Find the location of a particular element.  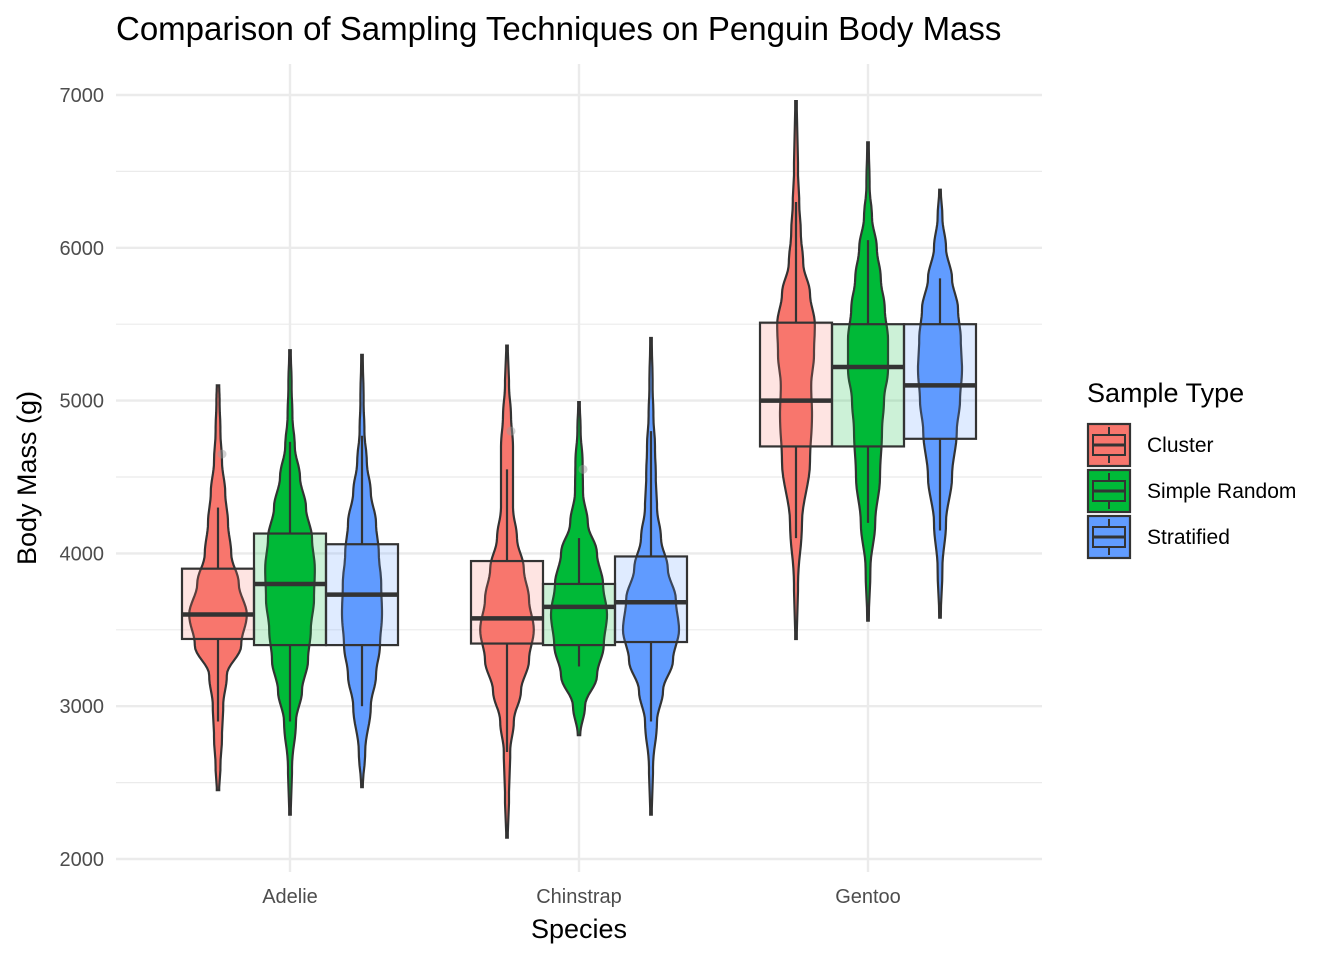

y-tick-label: 3000 is located at coordinates (82, 707).